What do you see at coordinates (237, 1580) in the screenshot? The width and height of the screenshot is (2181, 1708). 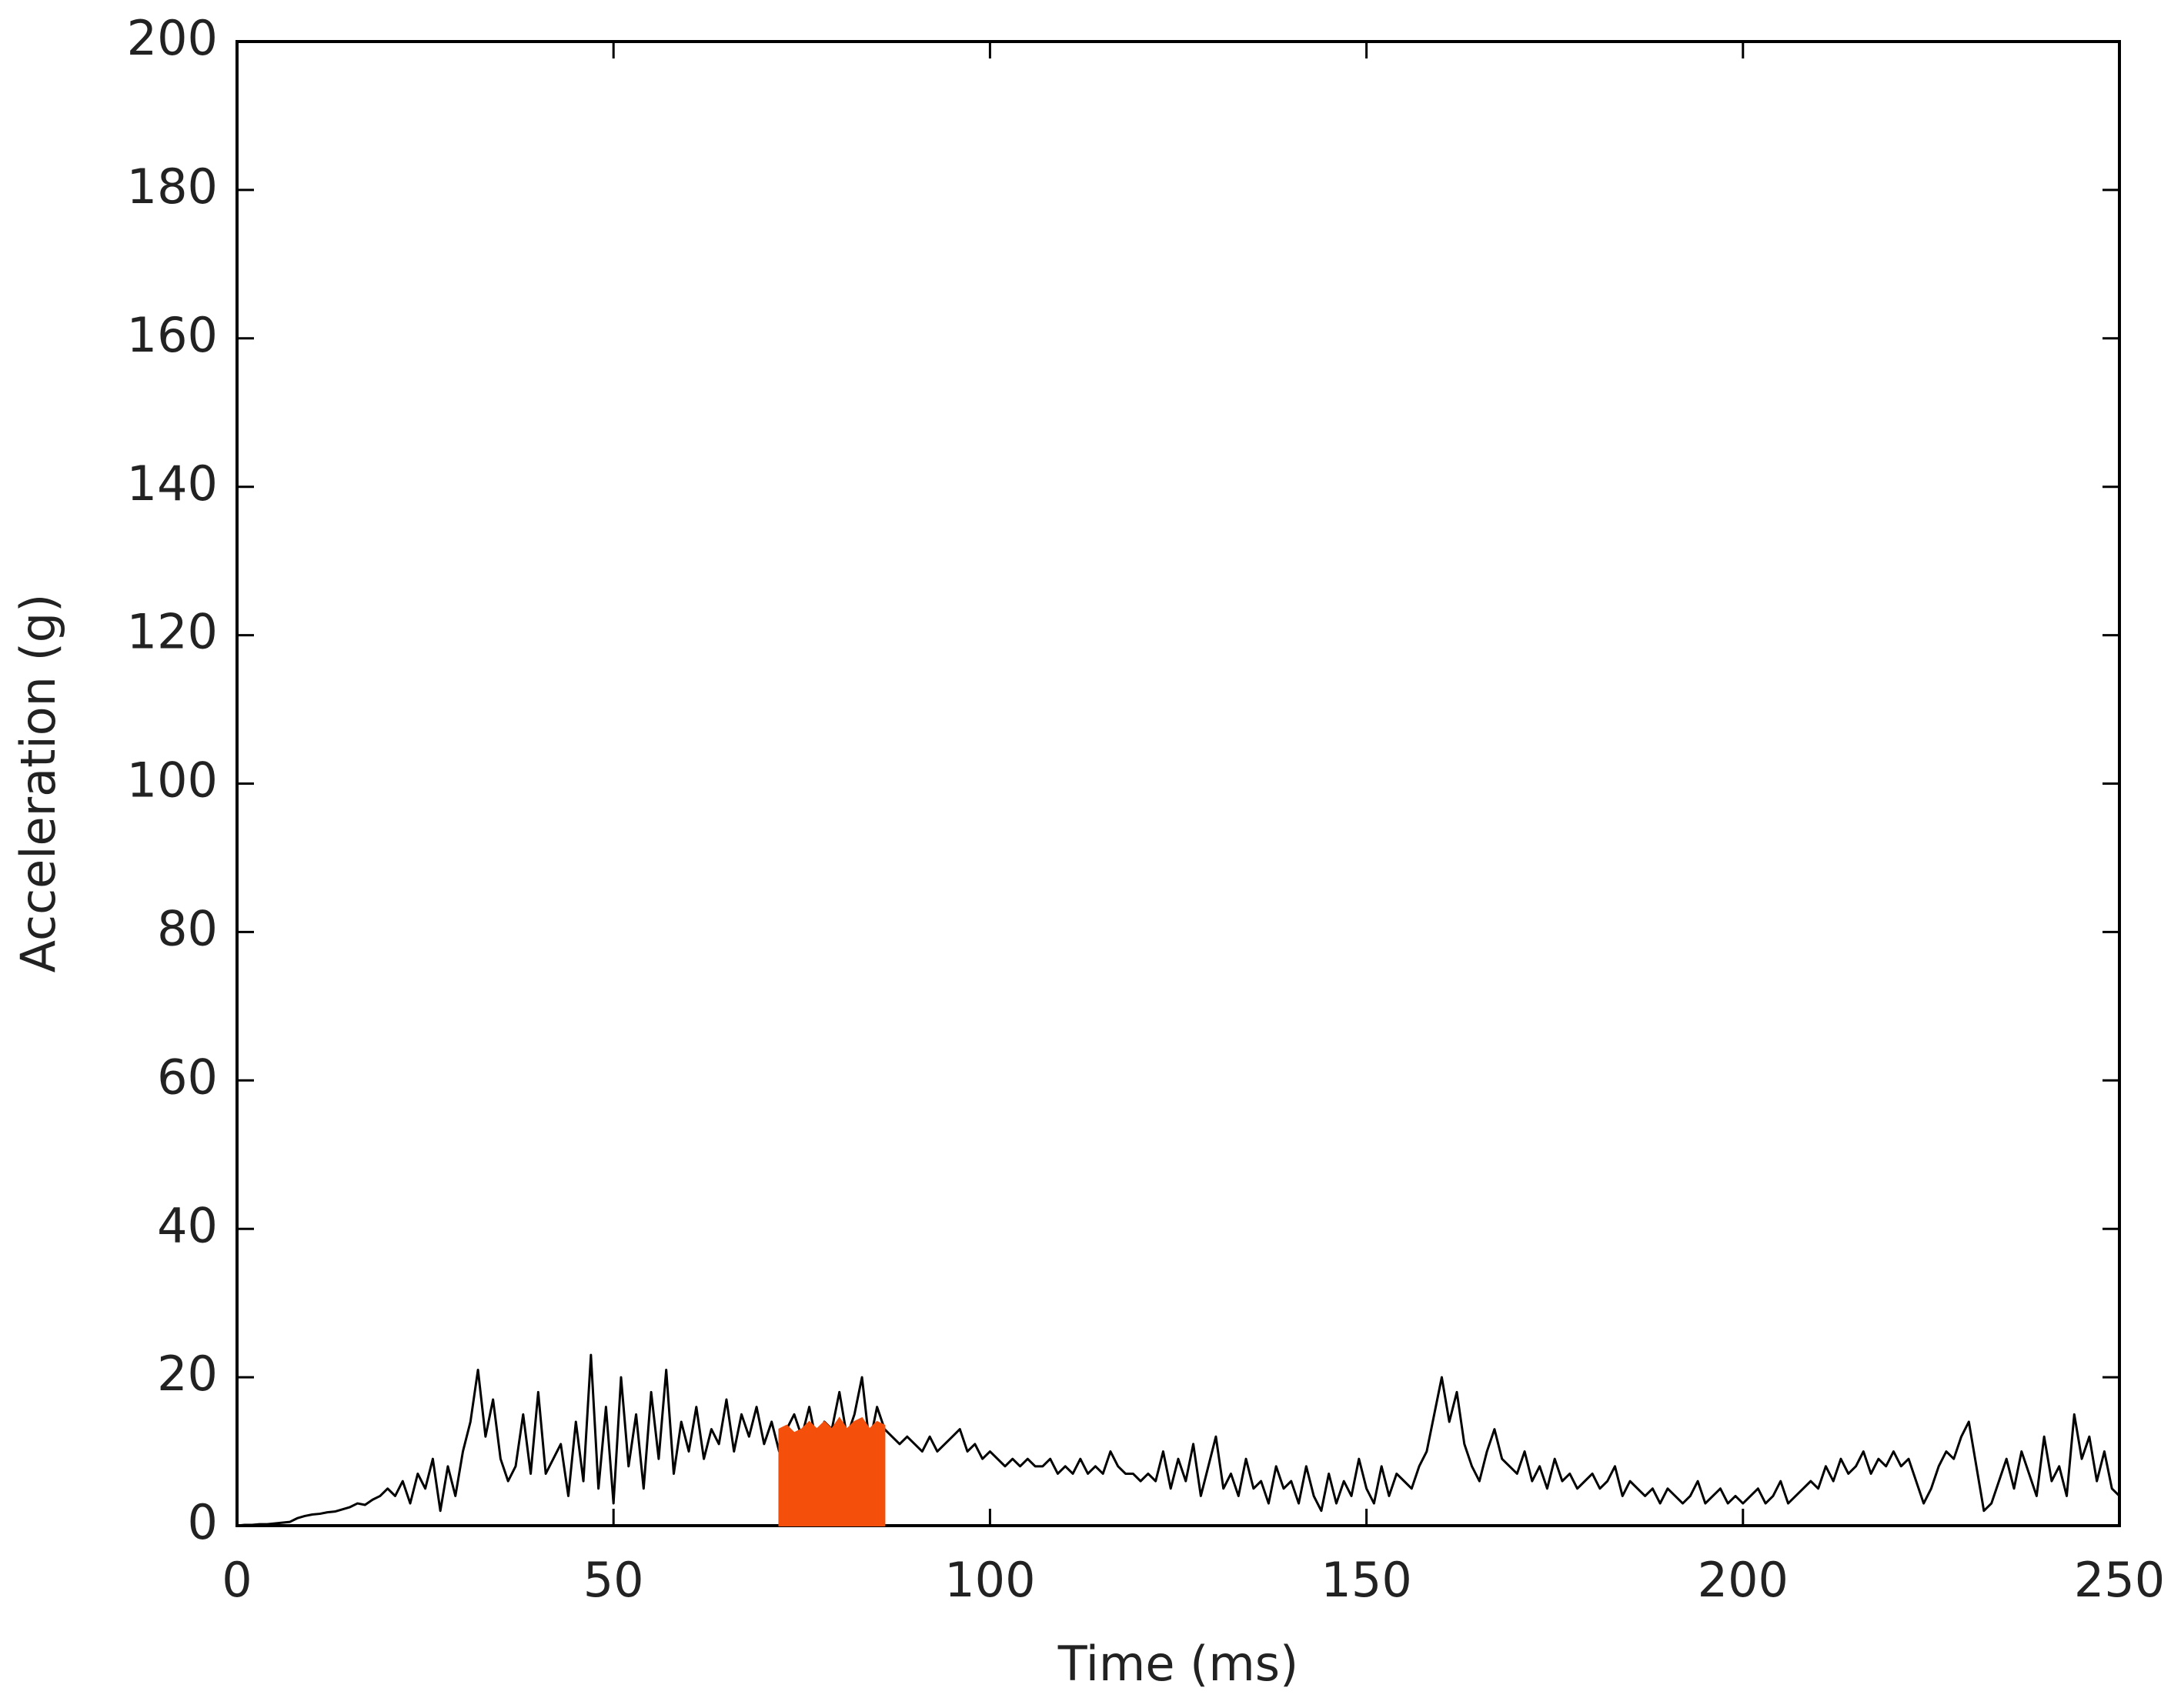 I see `x-tick-label: 0` at bounding box center [237, 1580].